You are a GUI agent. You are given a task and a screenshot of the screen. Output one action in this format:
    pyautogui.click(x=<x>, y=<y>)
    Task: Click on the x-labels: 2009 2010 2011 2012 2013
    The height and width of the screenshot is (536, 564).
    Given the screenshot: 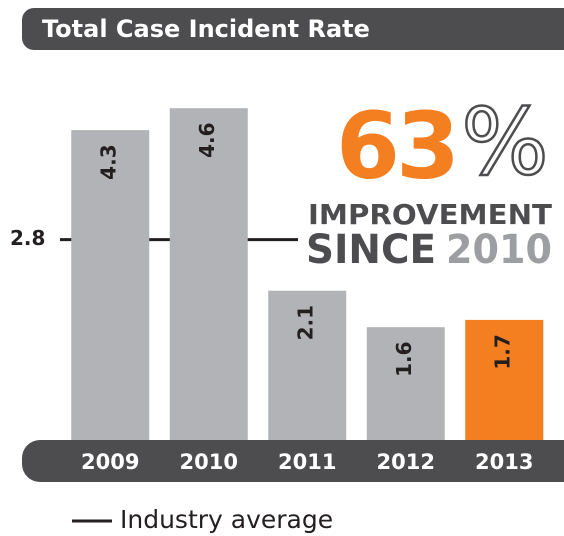 What is the action you would take?
    pyautogui.click(x=307, y=462)
    